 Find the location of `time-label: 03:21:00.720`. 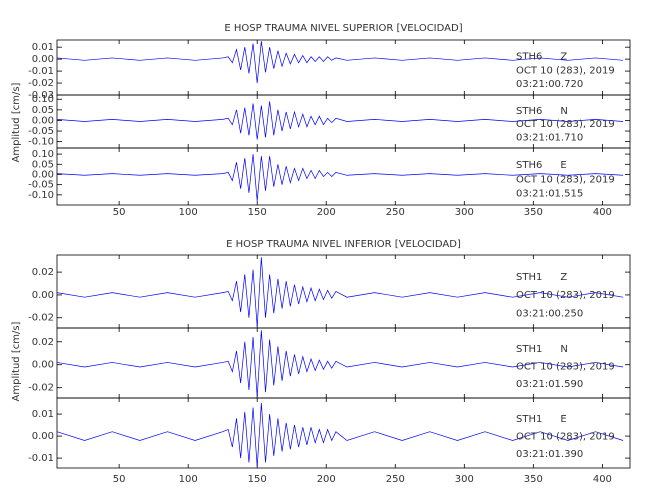

time-label: 03:21:00.720 is located at coordinates (549, 84).